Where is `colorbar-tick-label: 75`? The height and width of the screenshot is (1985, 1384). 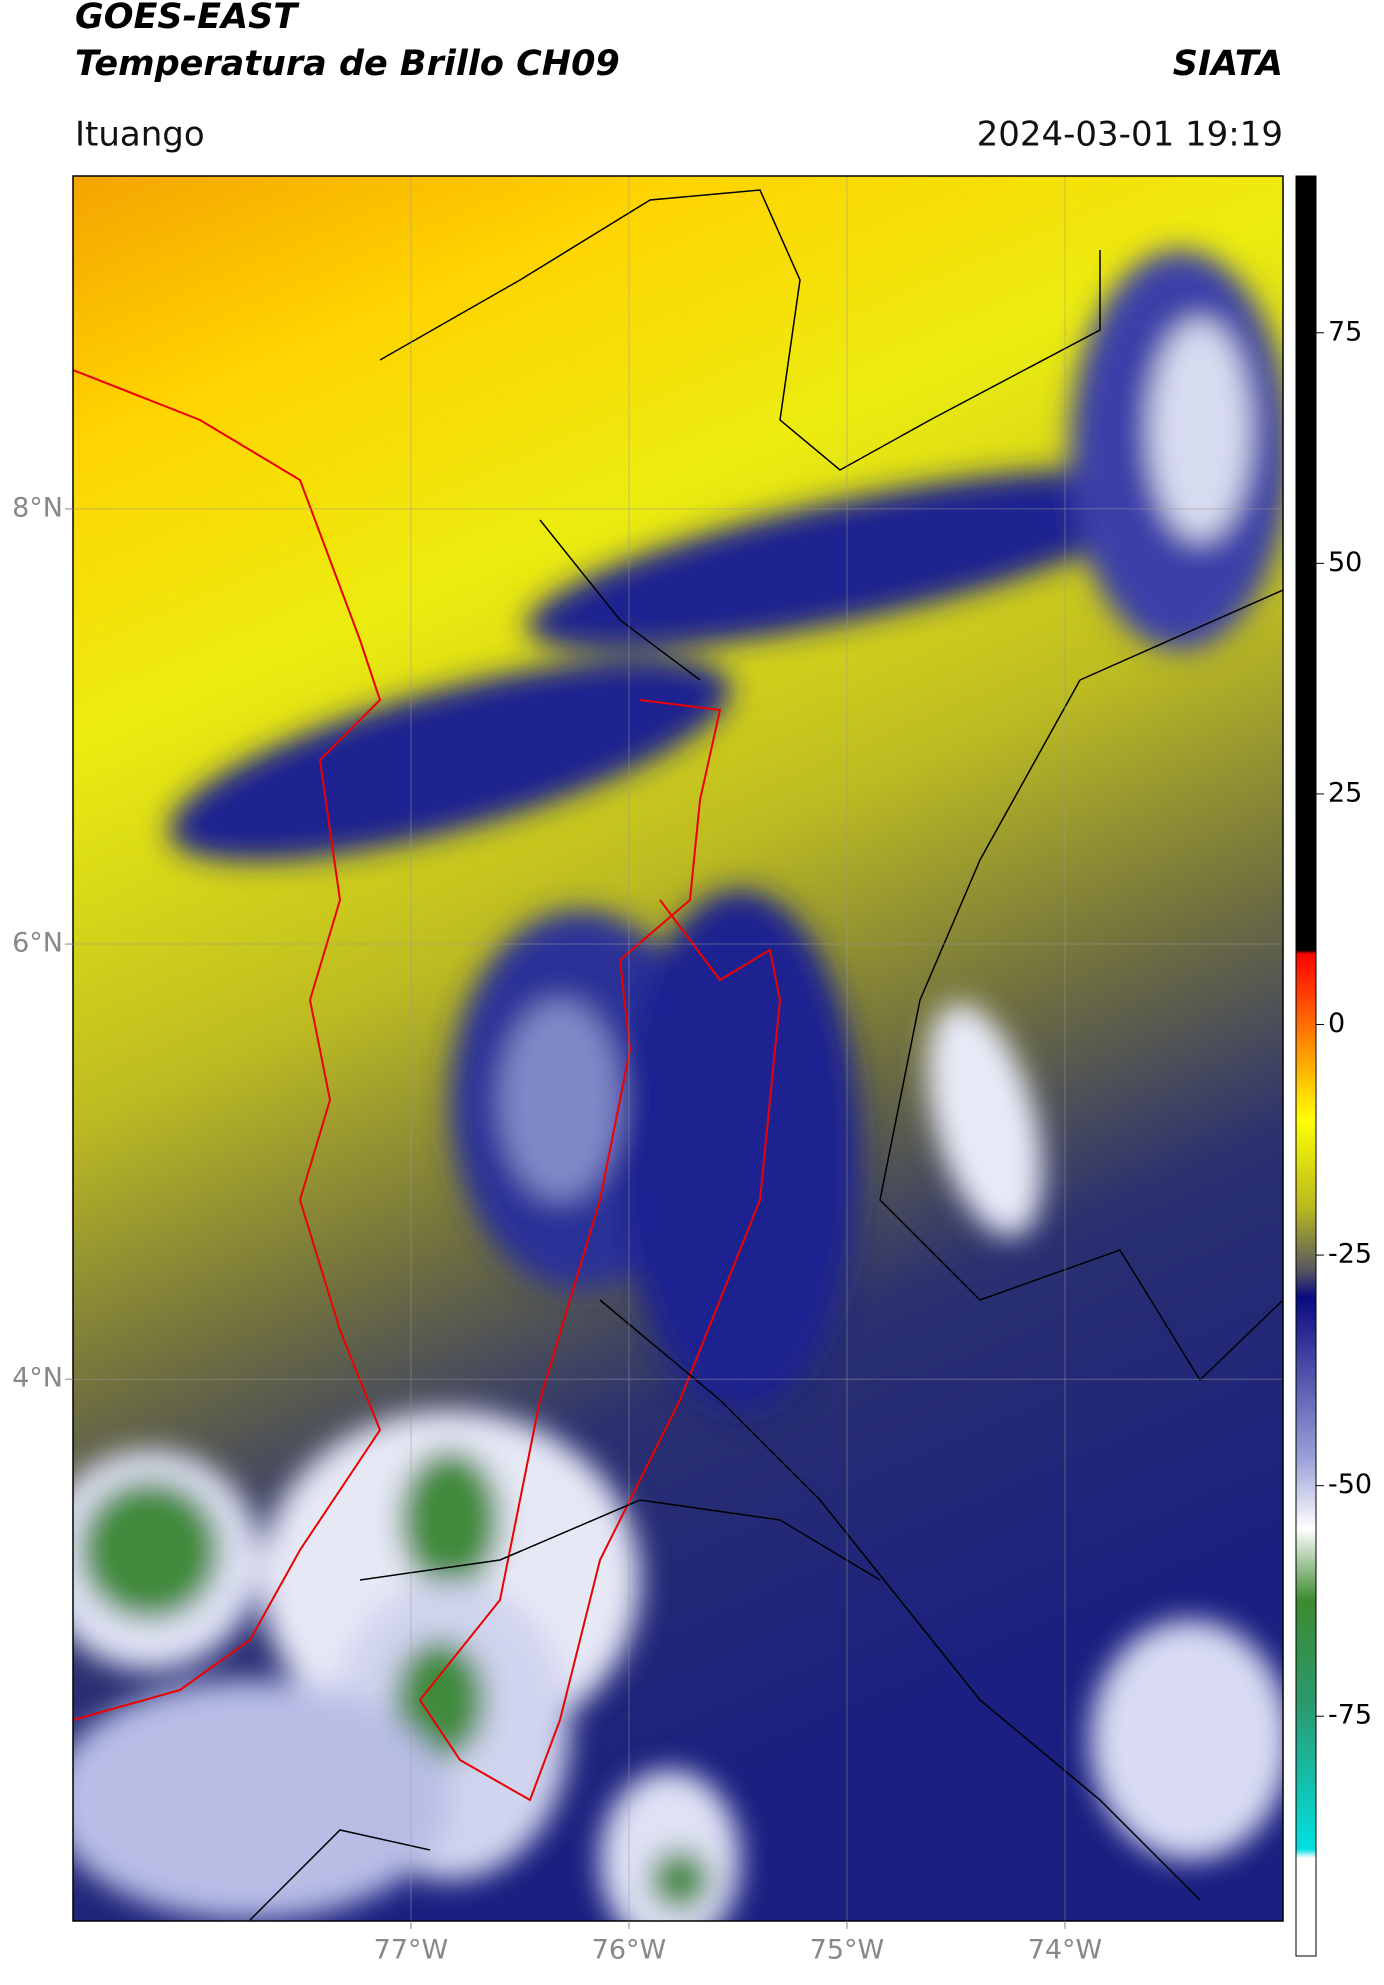 colorbar-tick-label: 75 is located at coordinates (1345, 331).